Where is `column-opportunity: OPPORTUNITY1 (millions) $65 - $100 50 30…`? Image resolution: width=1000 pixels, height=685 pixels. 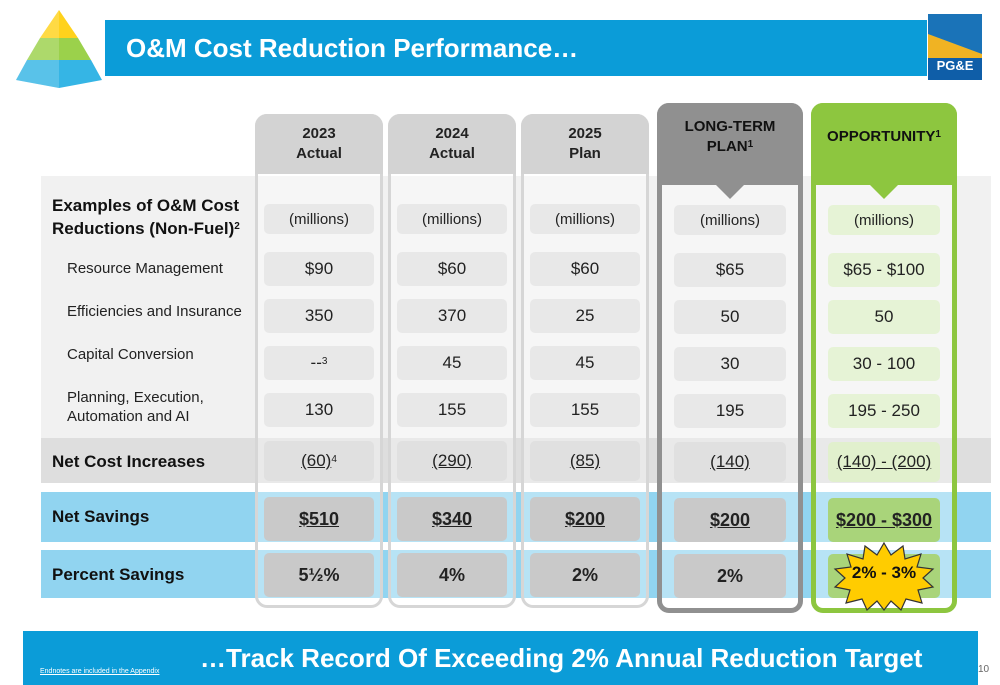 column-opportunity: OPPORTUNITY1 (millions) $65 - $100 50 30… is located at coordinates (884, 358).